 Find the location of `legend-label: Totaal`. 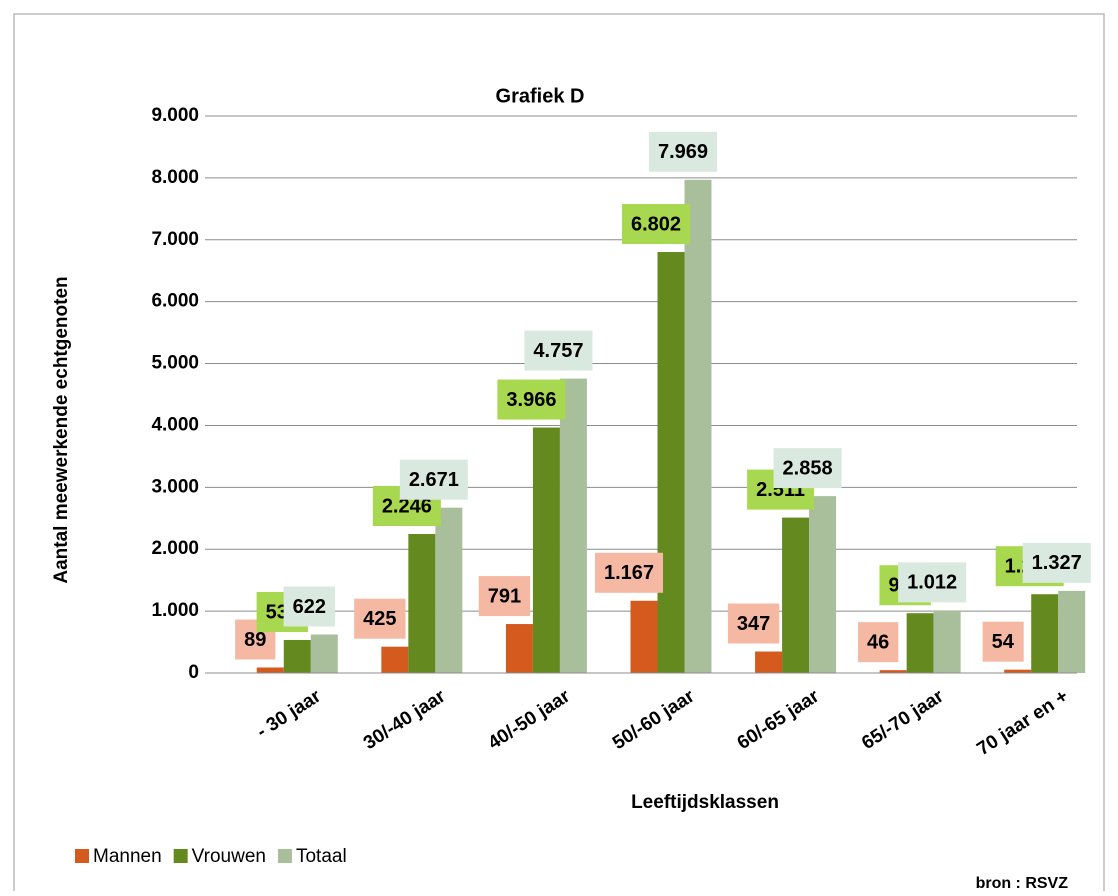

legend-label: Totaal is located at coordinates (321, 856).